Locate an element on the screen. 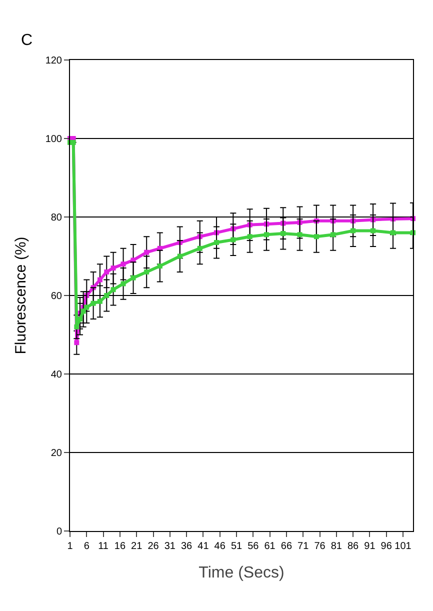 The height and width of the screenshot is (611, 433). y-tick-label: 60 is located at coordinates (56, 296).